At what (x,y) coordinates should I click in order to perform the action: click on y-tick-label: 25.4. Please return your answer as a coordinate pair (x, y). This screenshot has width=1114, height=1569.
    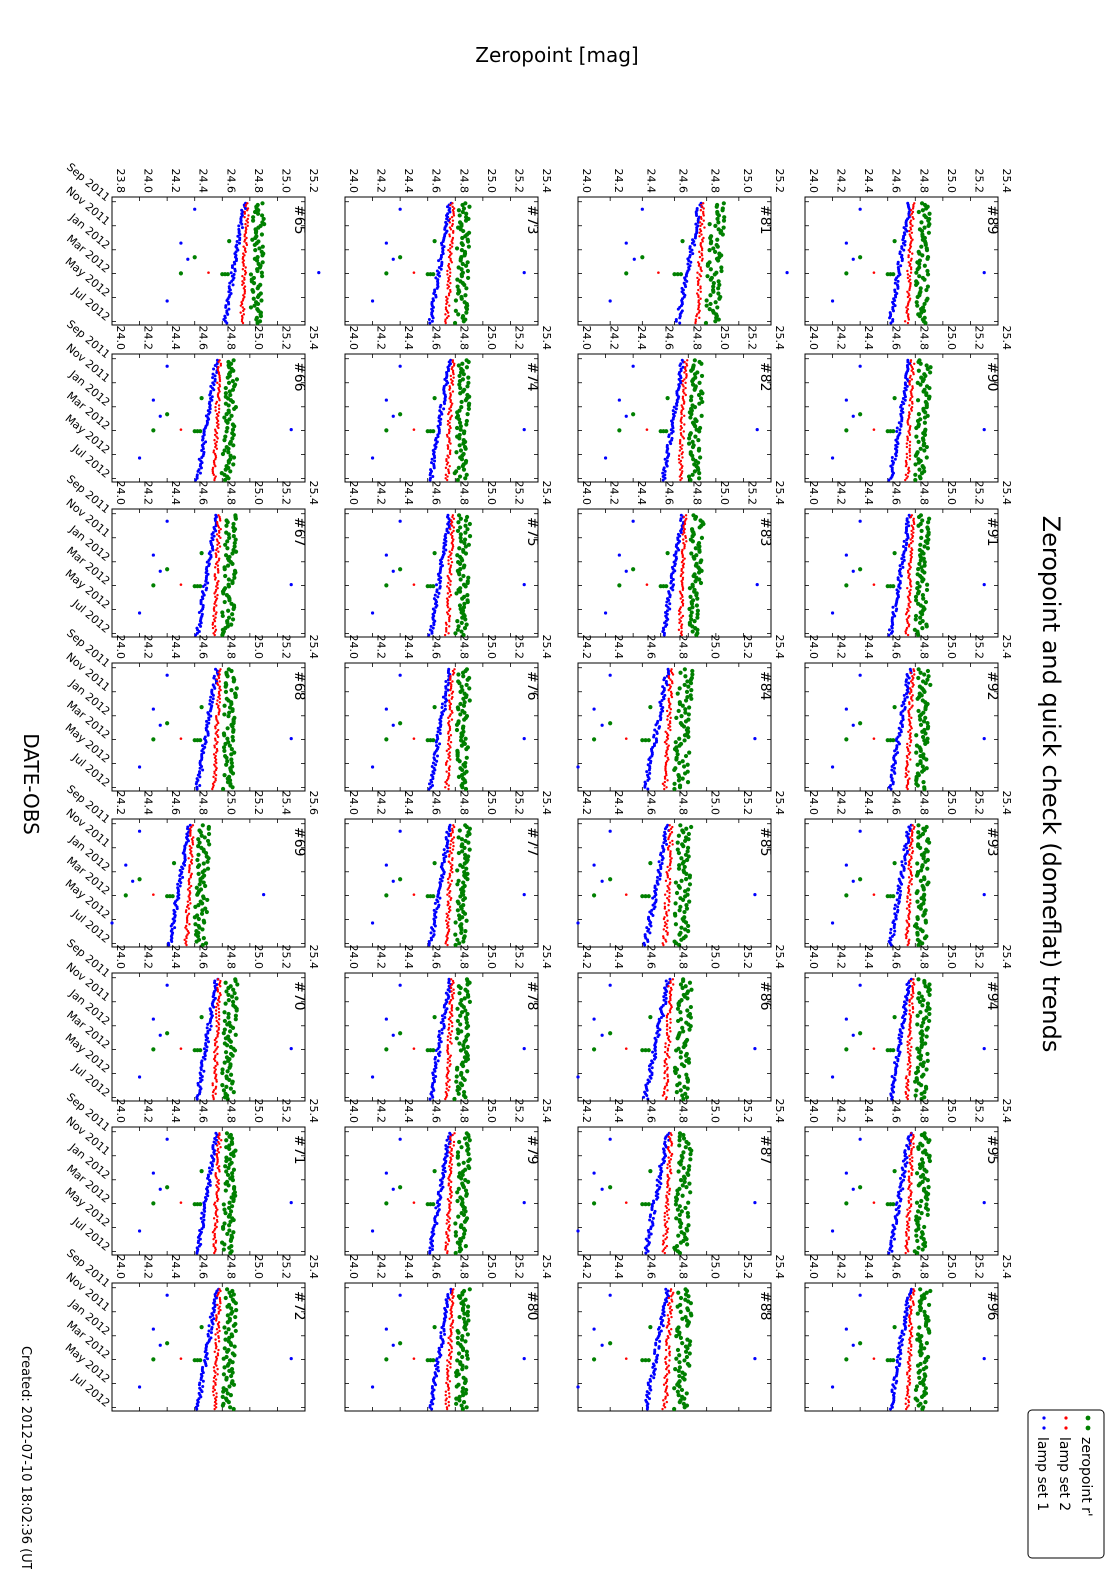
    Looking at the image, I should click on (779, 1111).